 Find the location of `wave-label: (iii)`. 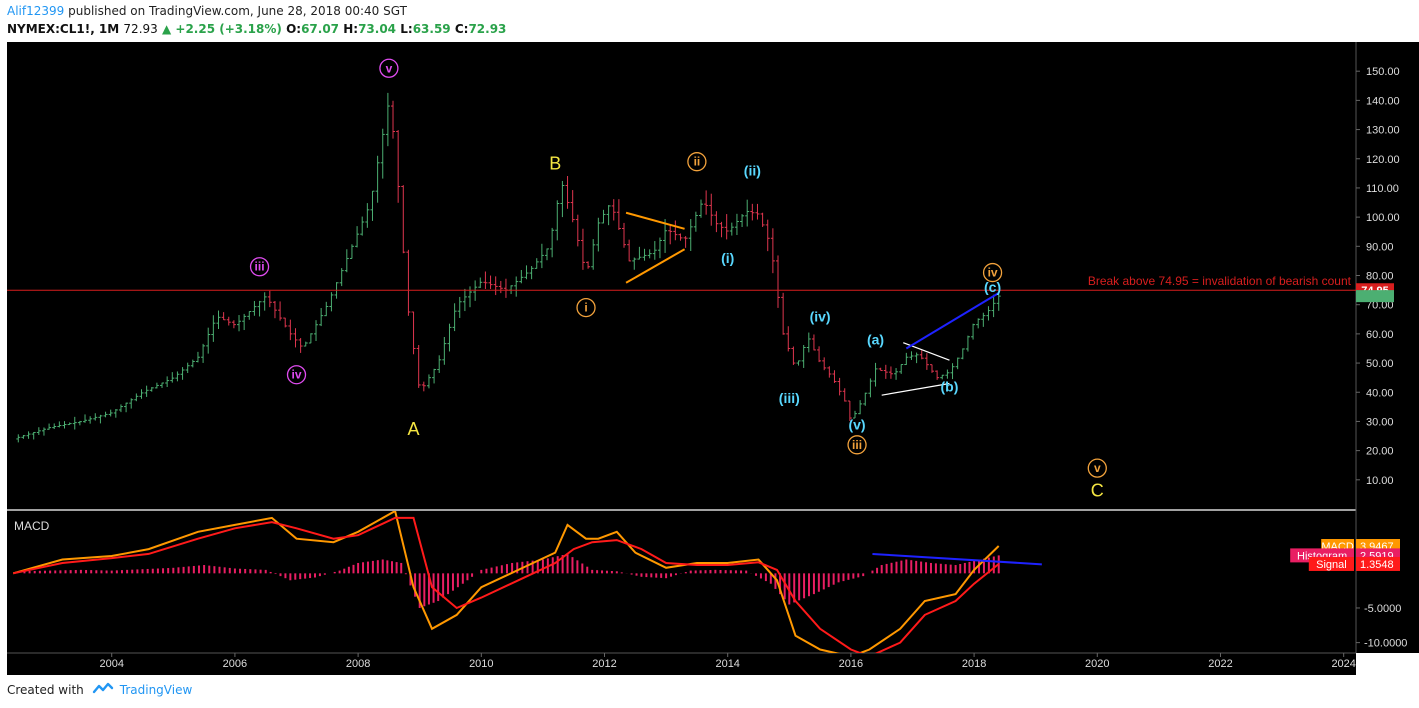

wave-label: (iii) is located at coordinates (789, 398).